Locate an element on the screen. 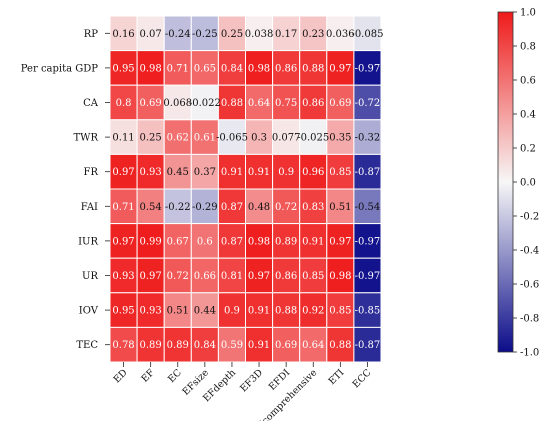  heatmap-cell-r6-c9 is located at coordinates (367, 241).